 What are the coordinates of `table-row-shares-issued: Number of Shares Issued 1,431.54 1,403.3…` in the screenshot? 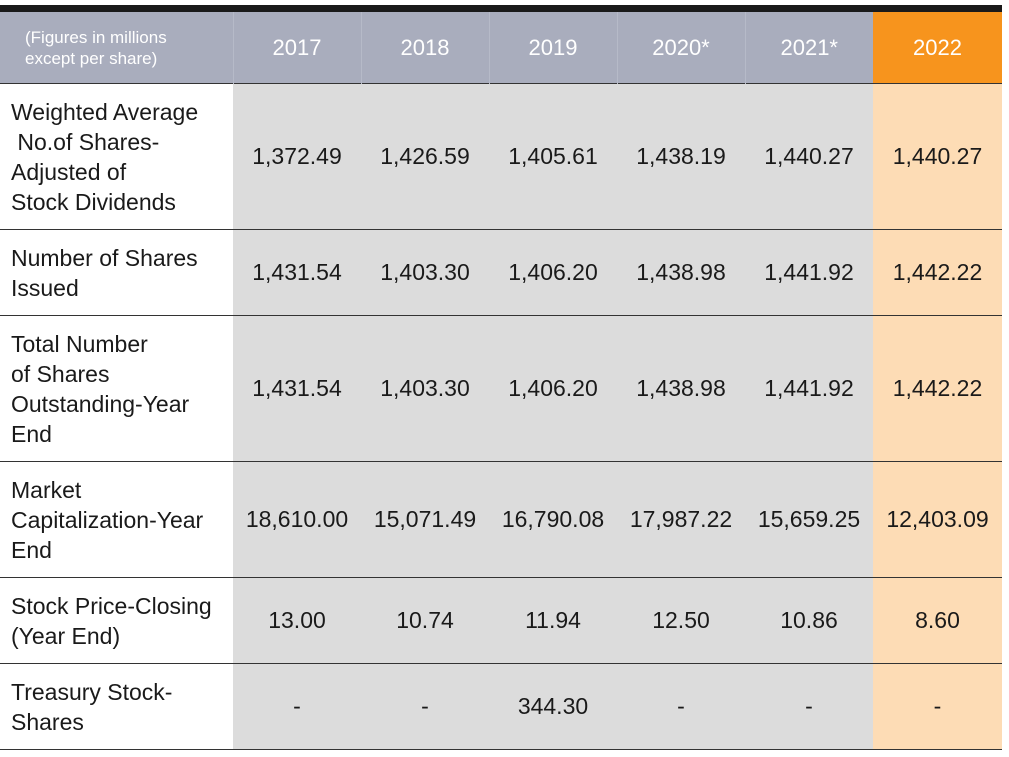 It's located at (501, 272).